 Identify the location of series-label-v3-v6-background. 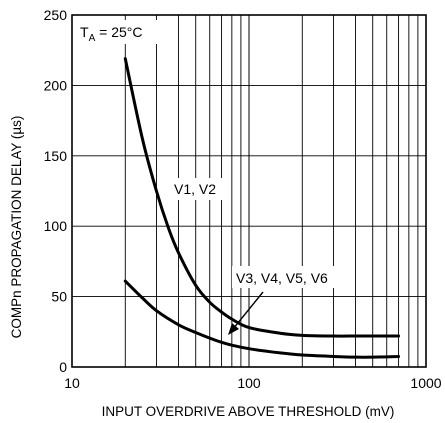
(290, 277).